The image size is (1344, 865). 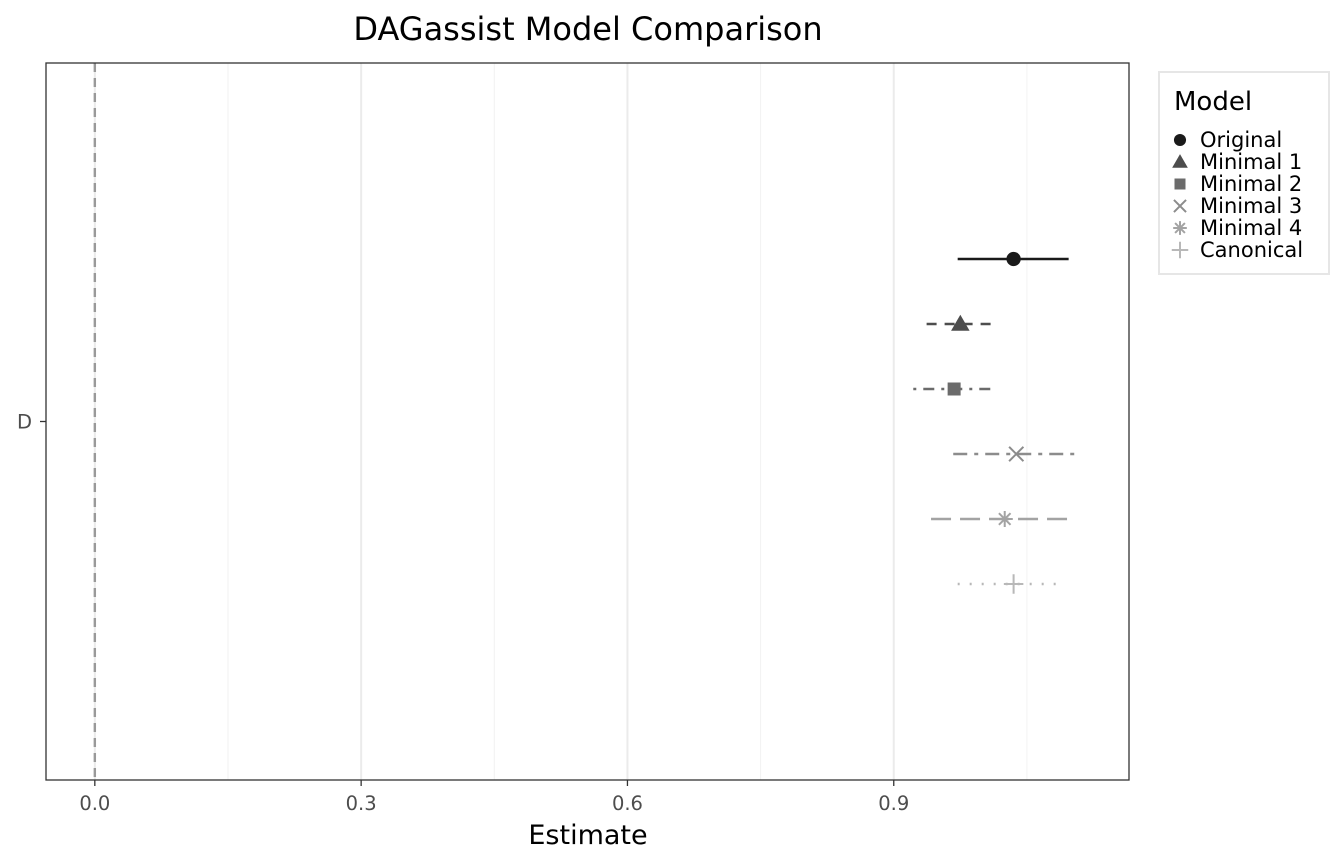 I want to click on x-axis: 0.0 0.3 0.6 0.9, so click(x=494, y=797).